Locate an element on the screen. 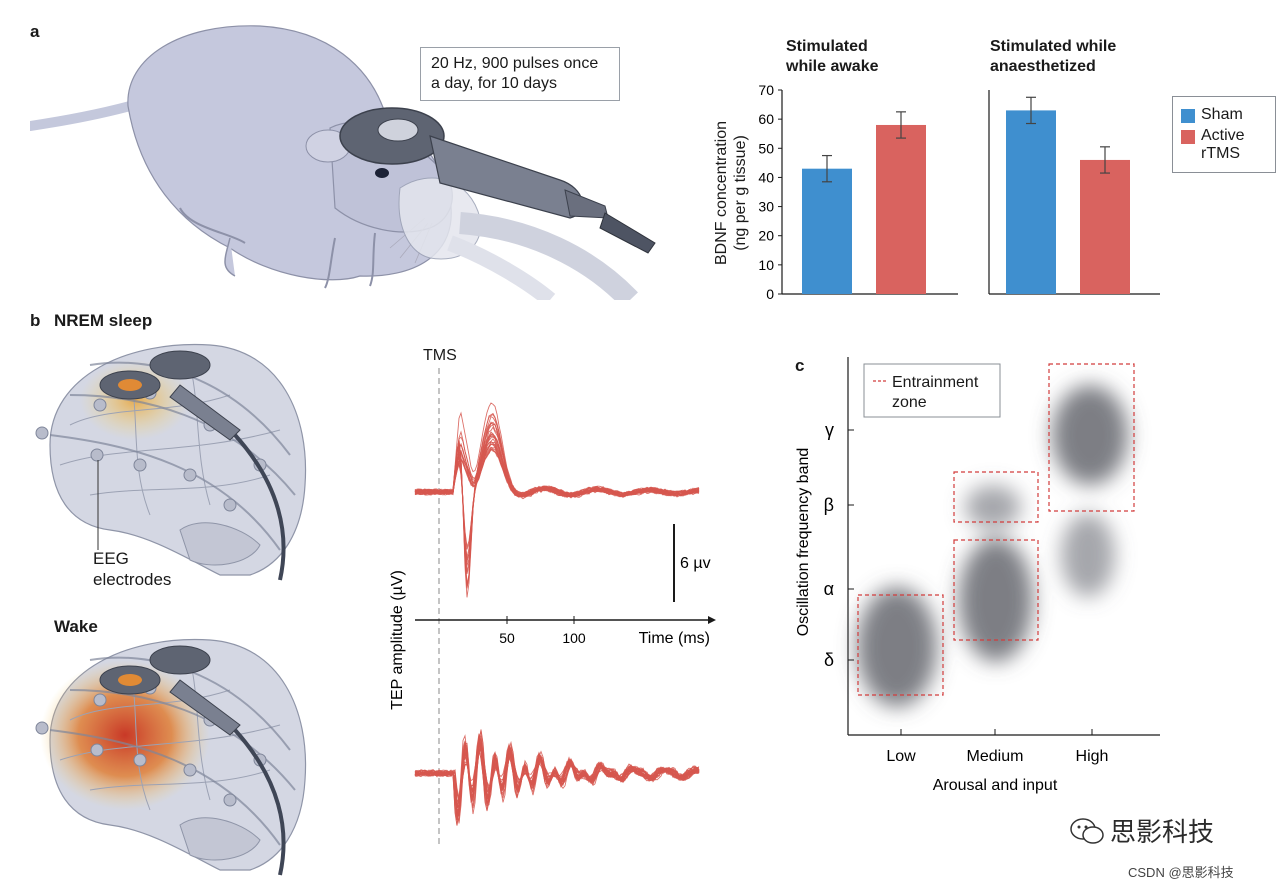 This screenshot has height=888, width=1280. tms-label: TMS is located at coordinates (440, 355).